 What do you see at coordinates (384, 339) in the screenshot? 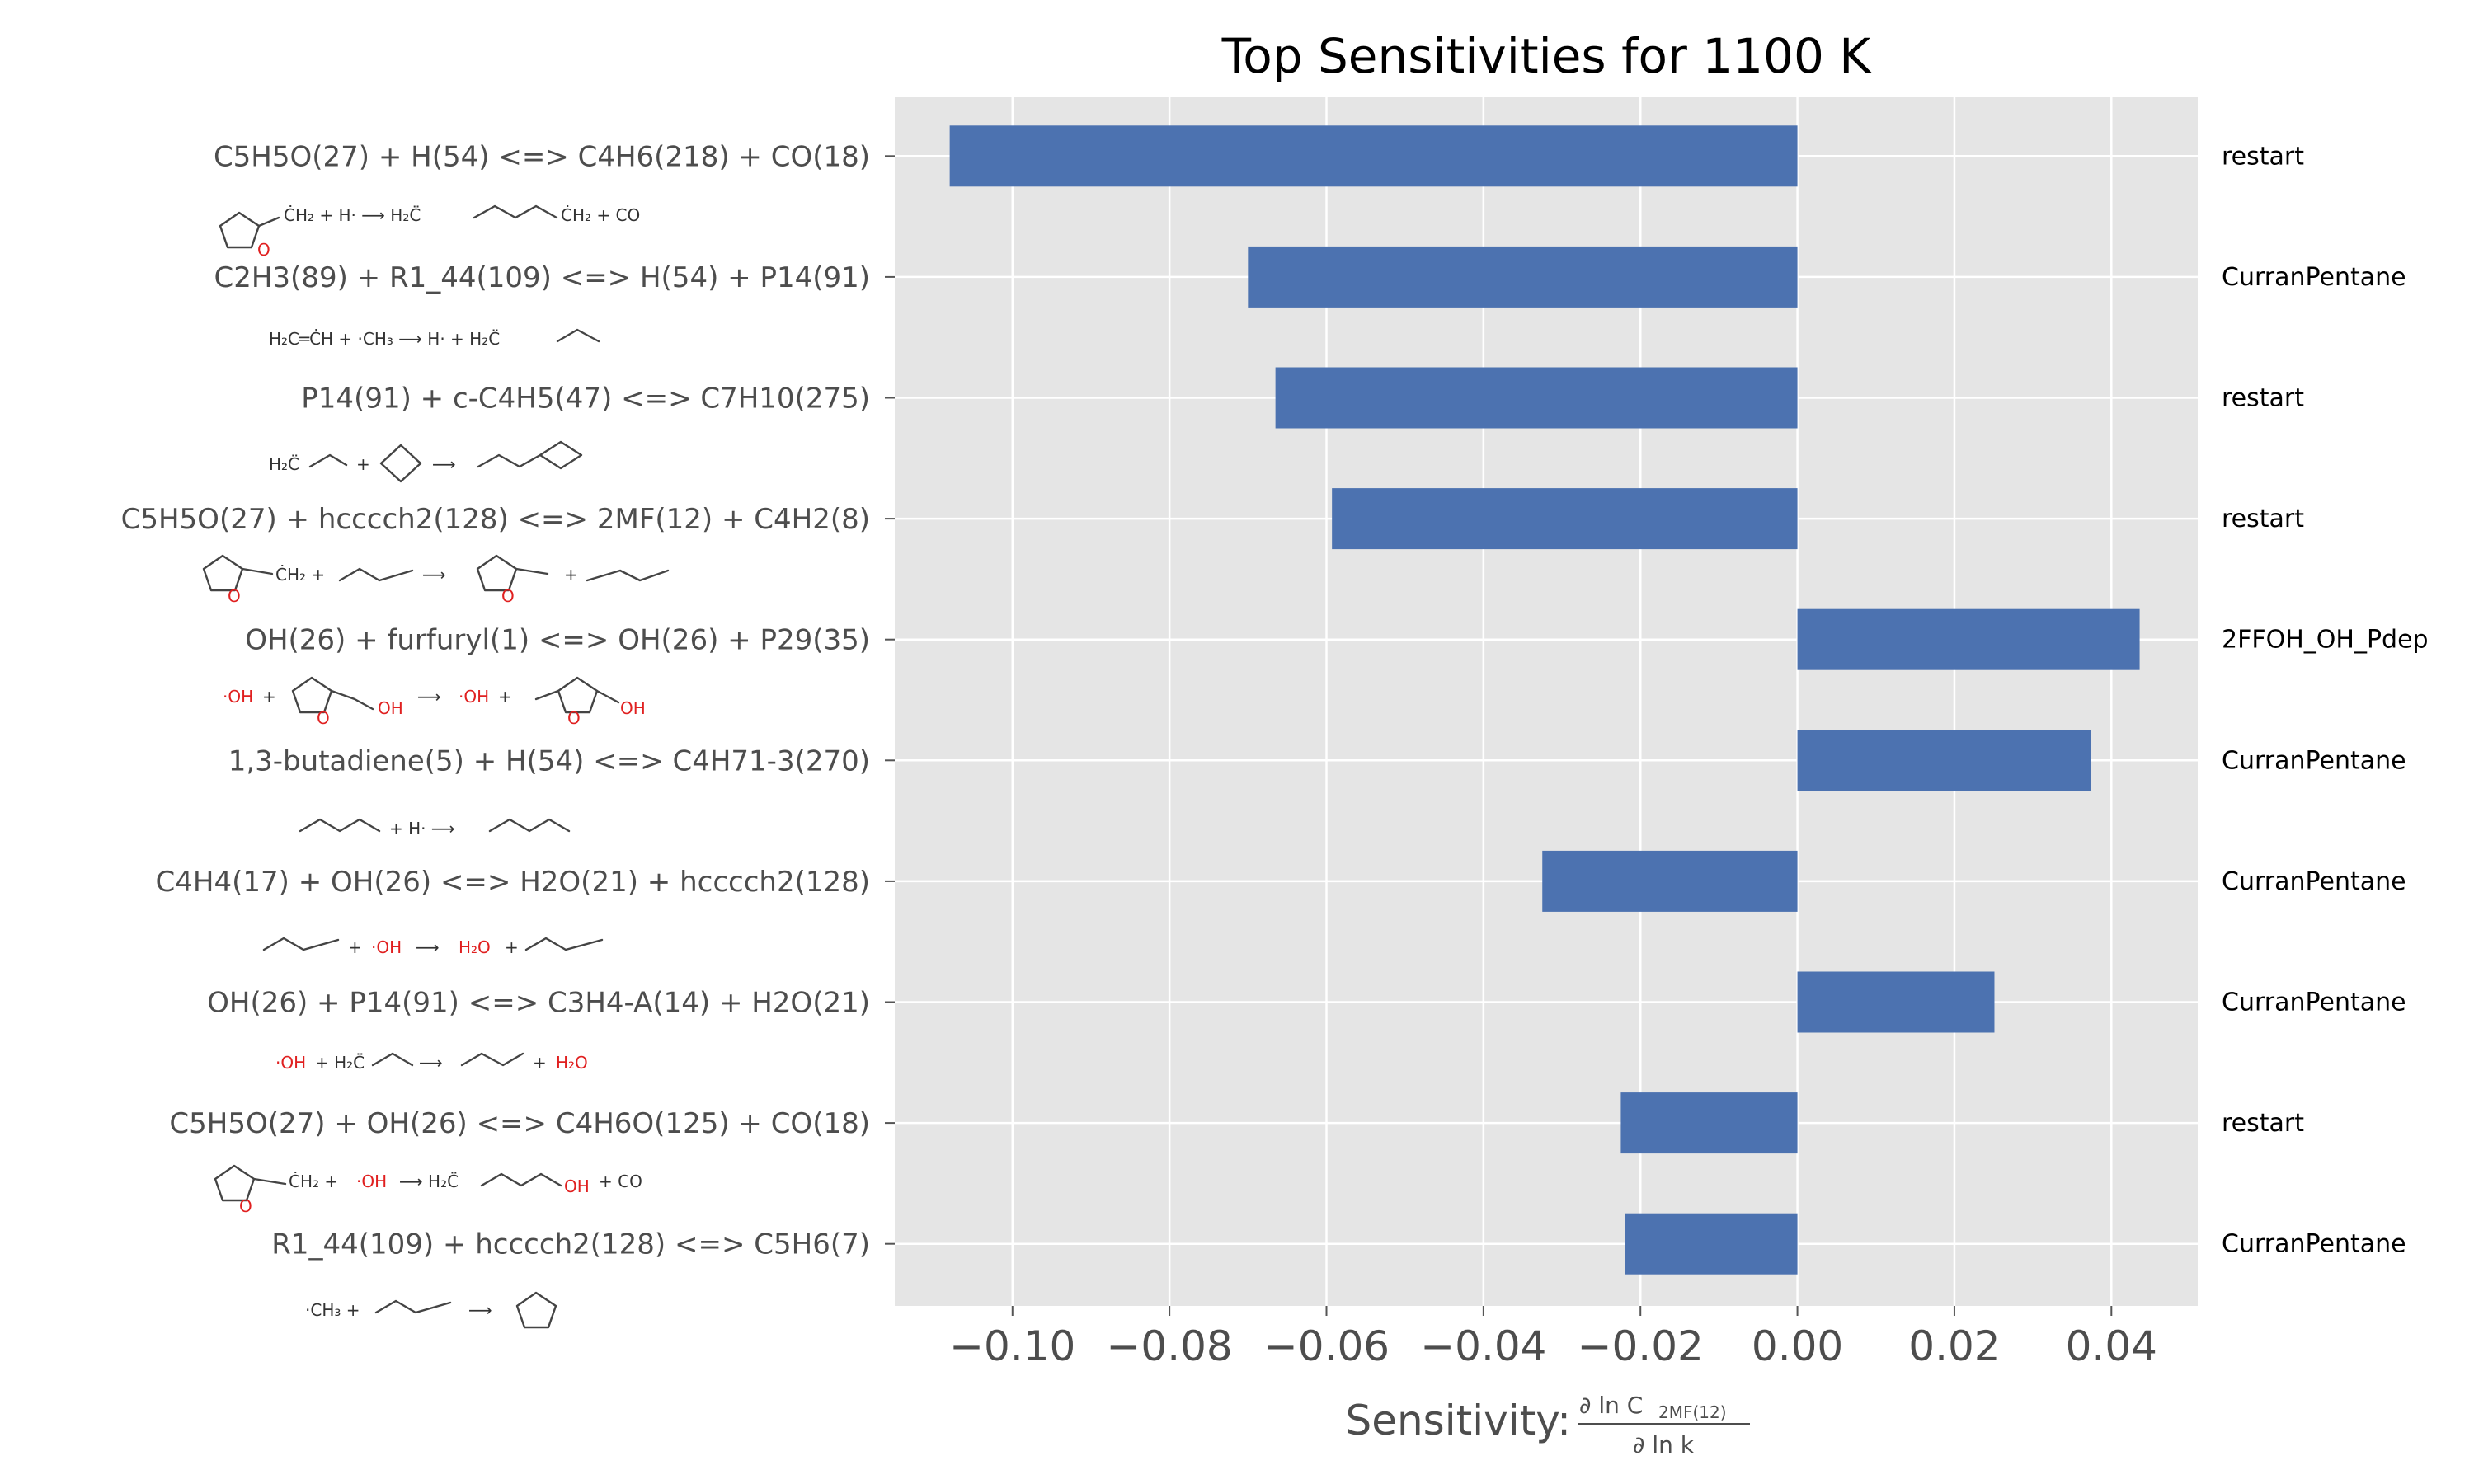
I see `svg-text:H₂C═ĊH + ·CH₃ ⟶ H· + H: H₂C═ĊH + ·CH₃ ⟶ H· + H₂C̈` at bounding box center [384, 339].